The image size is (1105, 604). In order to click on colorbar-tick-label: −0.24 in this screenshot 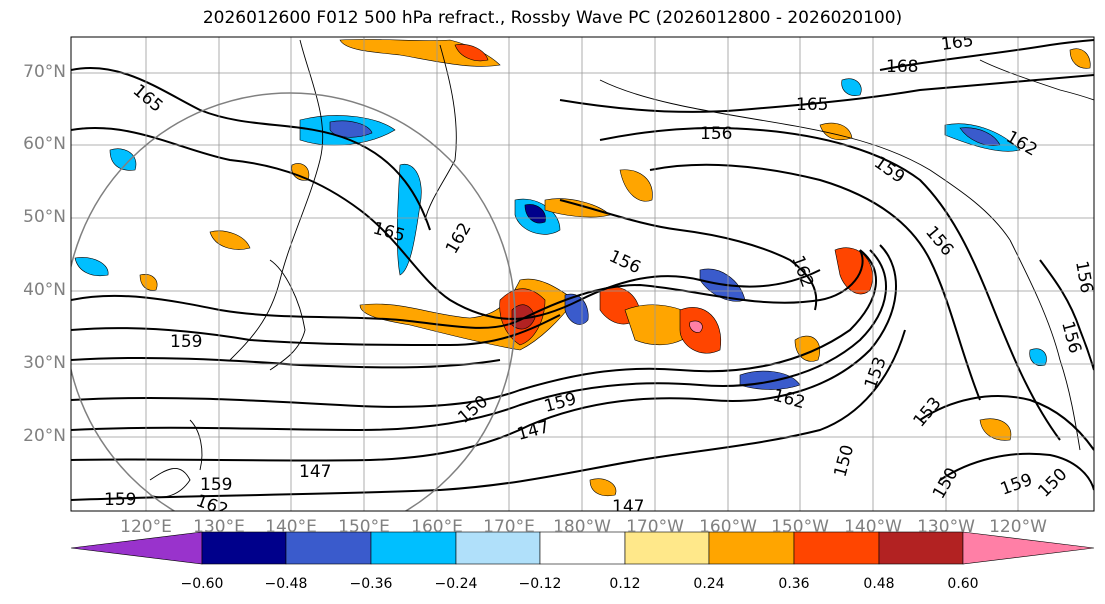, I will do `click(456, 584)`.